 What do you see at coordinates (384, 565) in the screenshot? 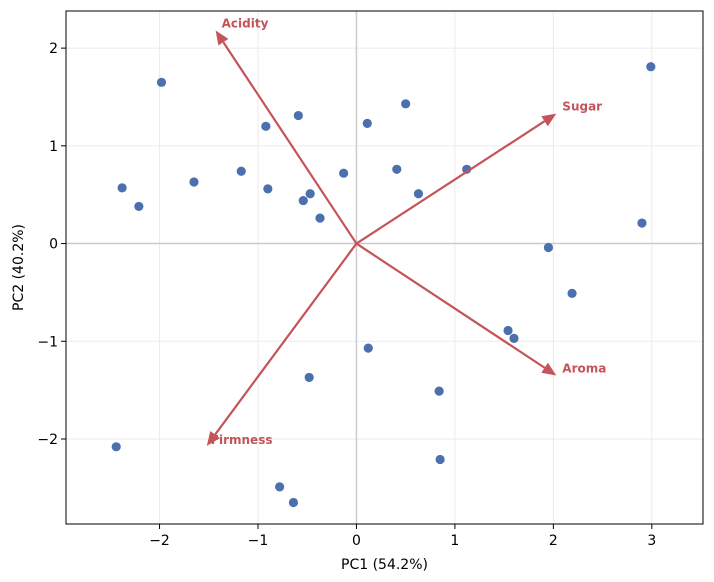
I see `x-axis-label: PC1 (54.2%)` at bounding box center [384, 565].